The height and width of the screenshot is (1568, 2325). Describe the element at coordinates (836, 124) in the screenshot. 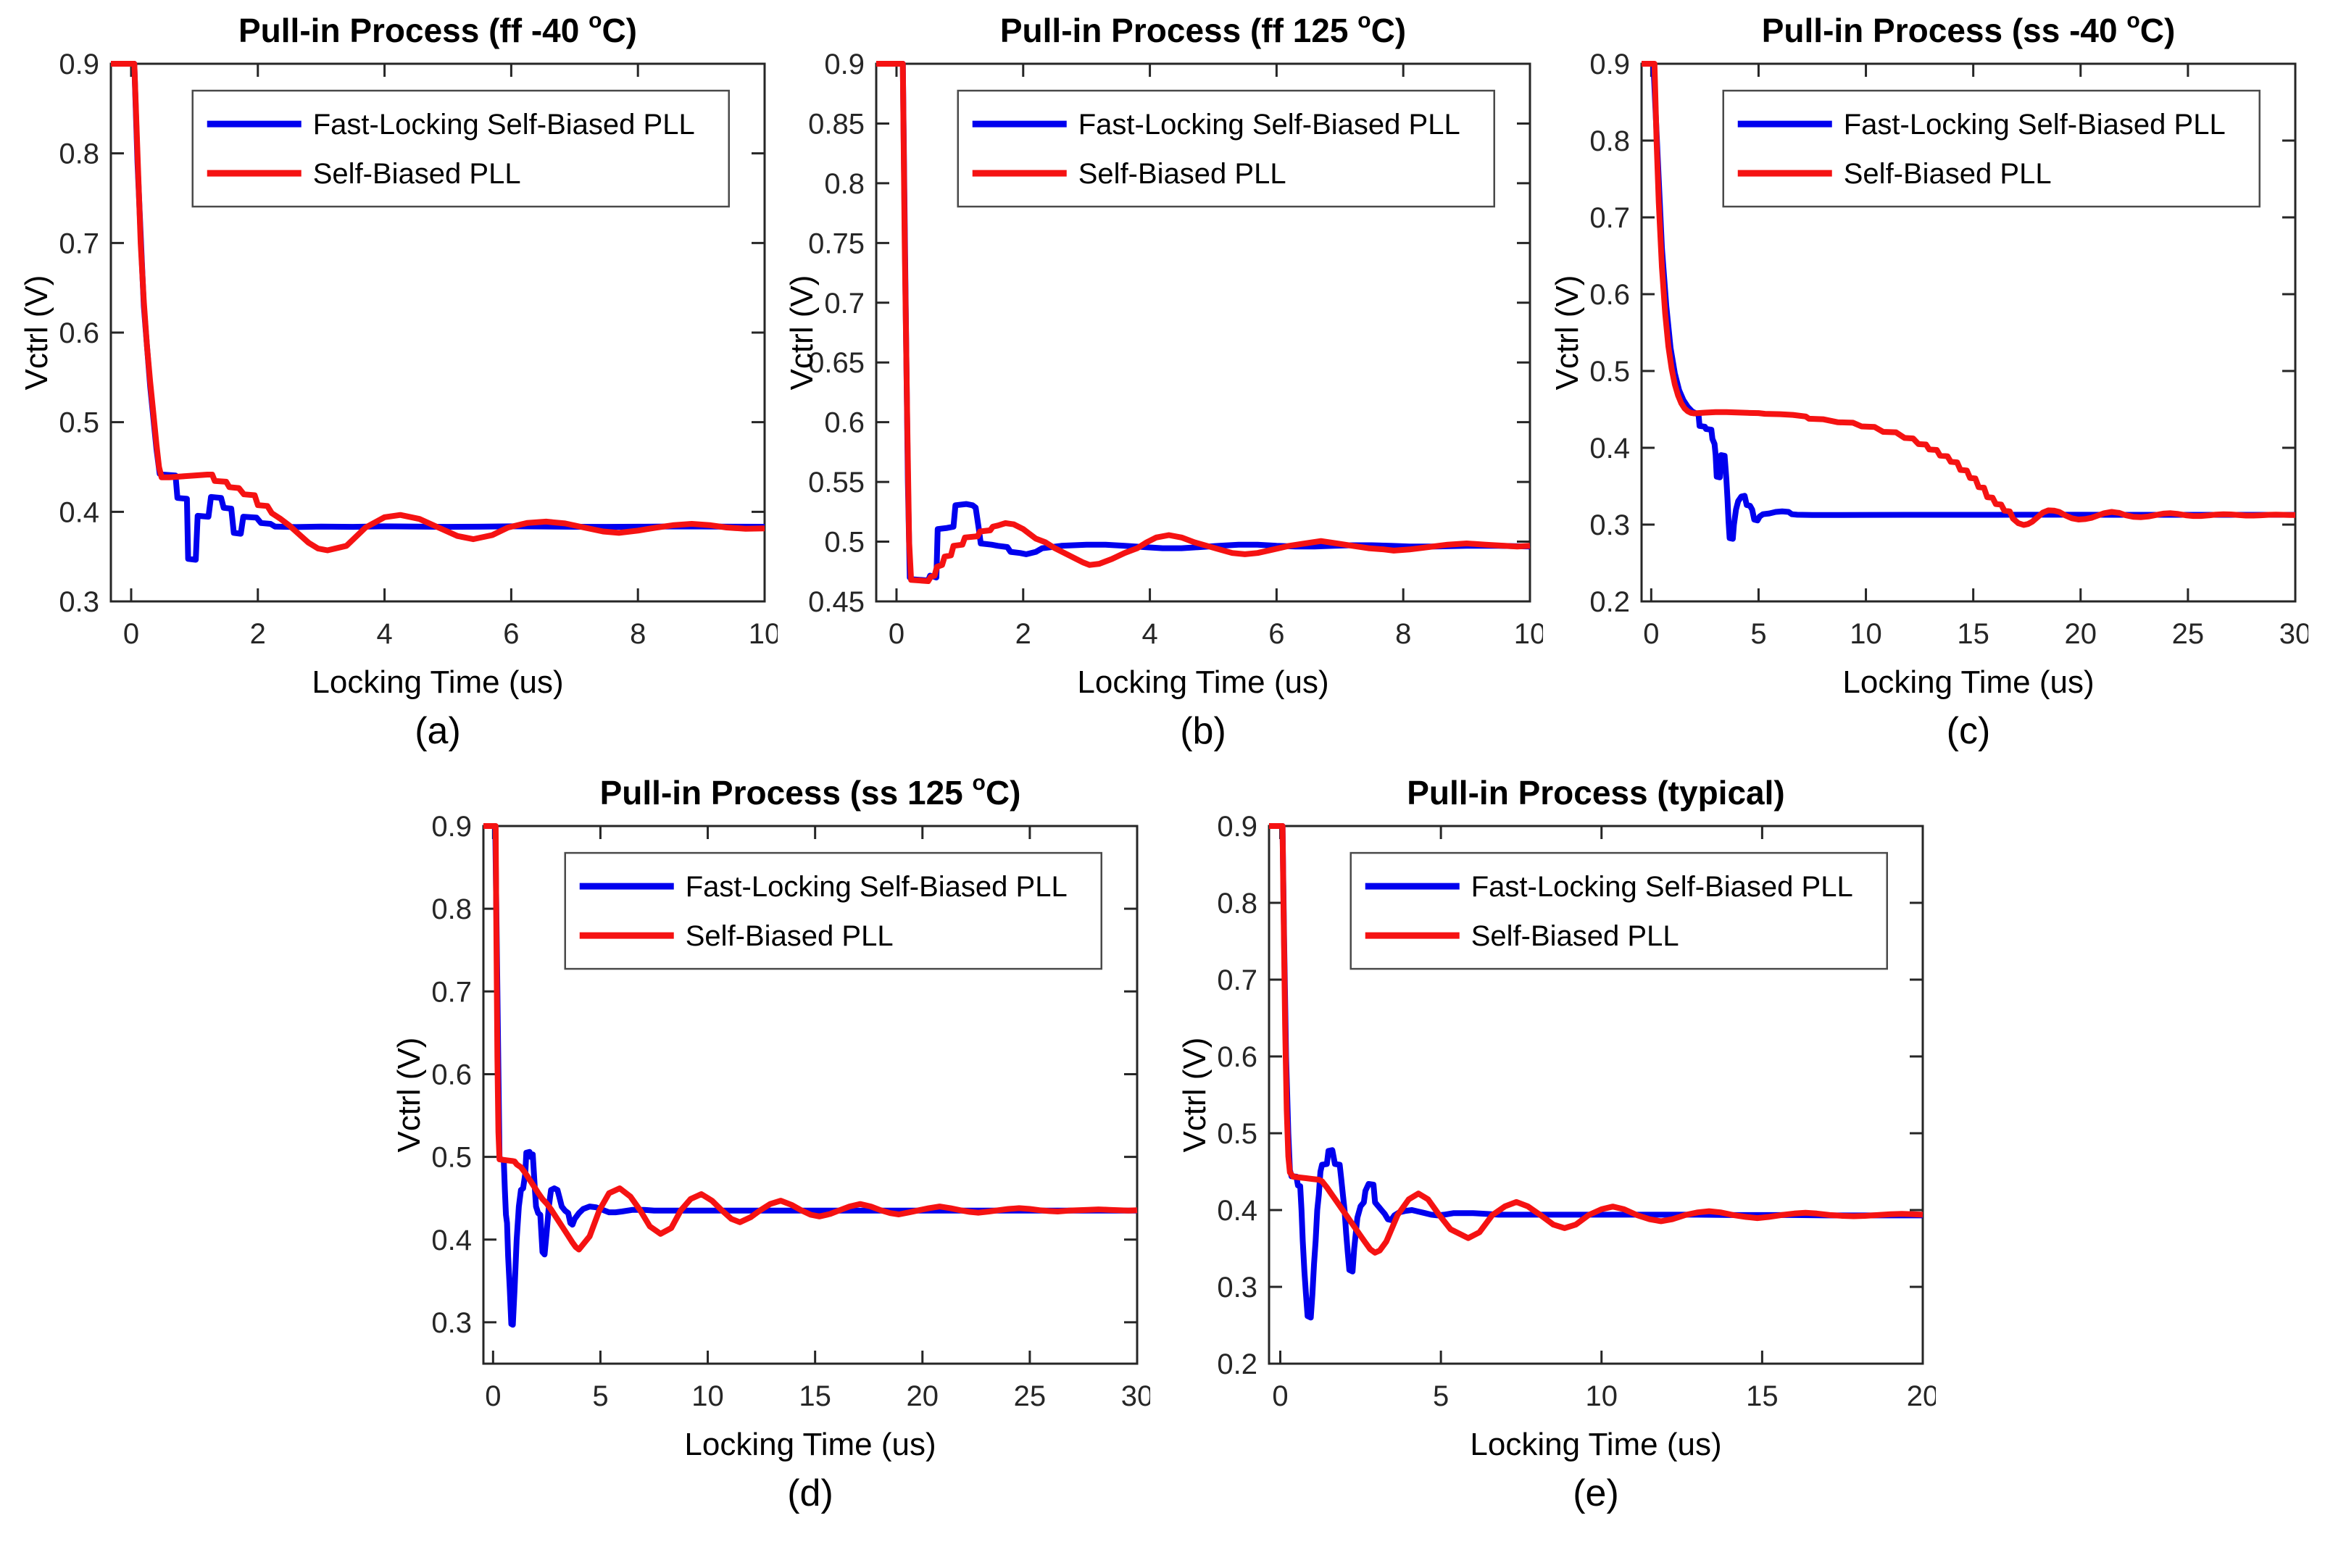

I see `y-tick-label: 0.85` at that location.